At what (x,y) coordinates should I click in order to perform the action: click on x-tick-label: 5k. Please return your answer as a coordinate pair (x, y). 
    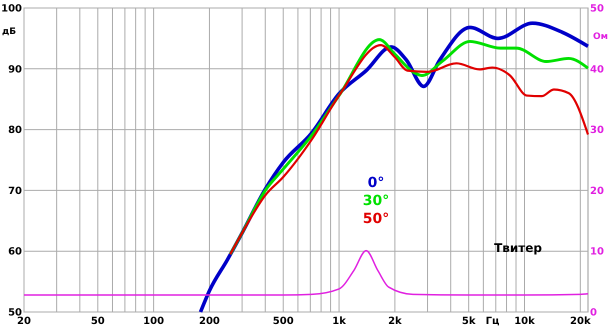
    Looking at the image, I should click on (469, 321).